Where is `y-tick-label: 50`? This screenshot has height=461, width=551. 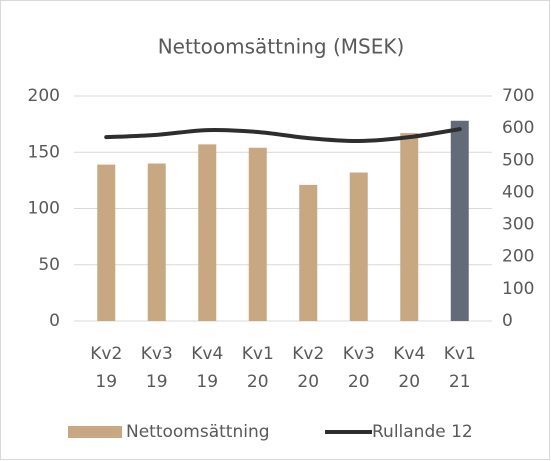
y-tick-label: 50 is located at coordinates (49, 265).